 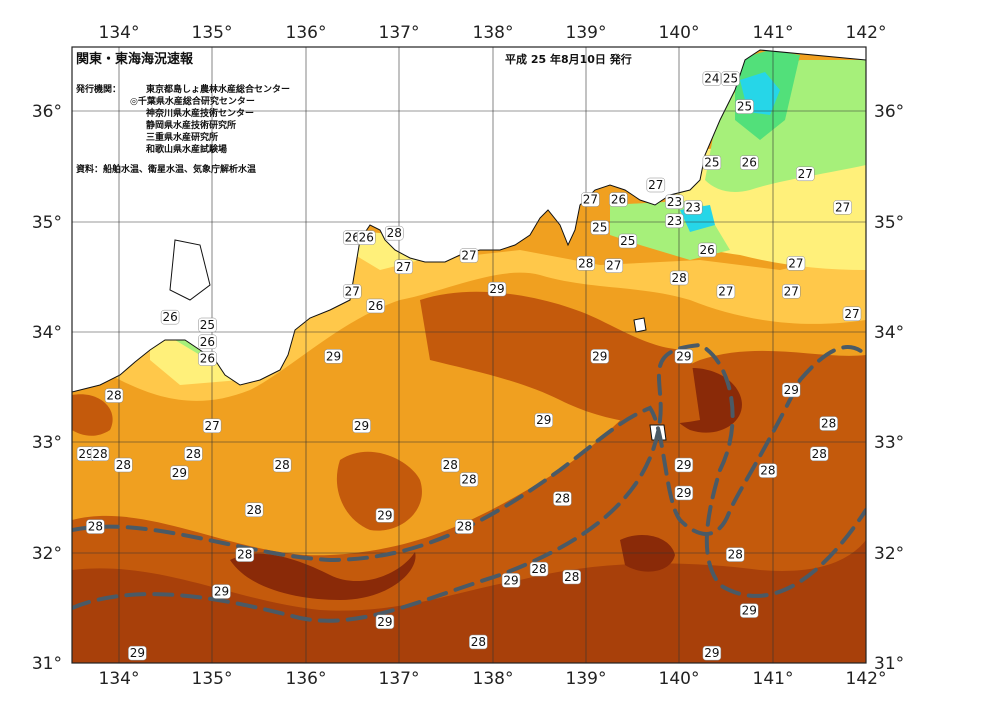 I want to click on lon-tick-top-138: 138°, so click(x=493, y=33).